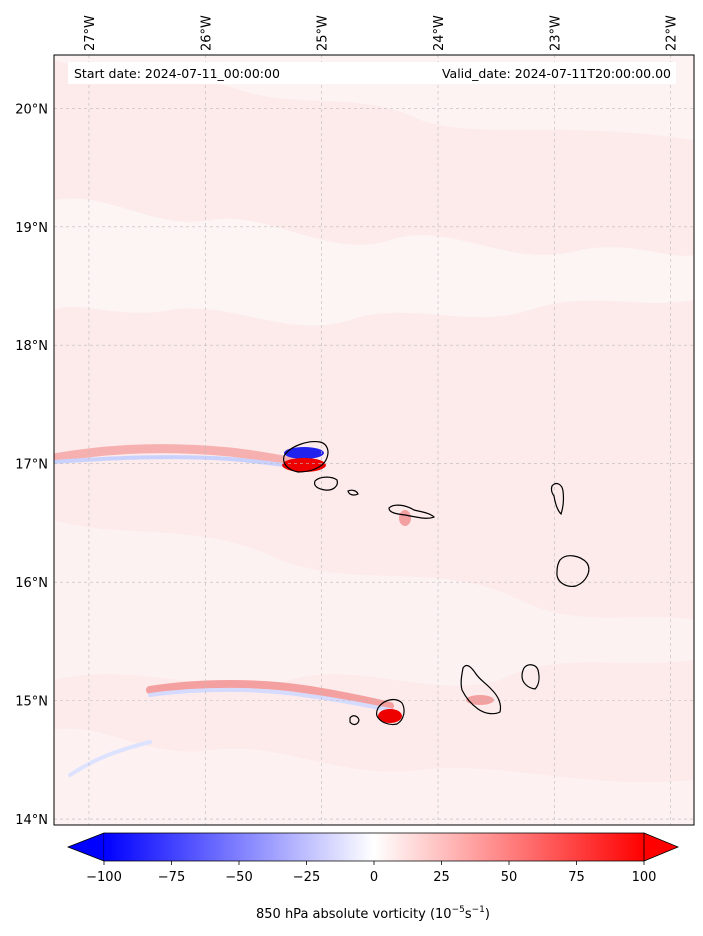  What do you see at coordinates (480, 700) in the screenshot?
I see `sal-wake-vorticity` at bounding box center [480, 700].